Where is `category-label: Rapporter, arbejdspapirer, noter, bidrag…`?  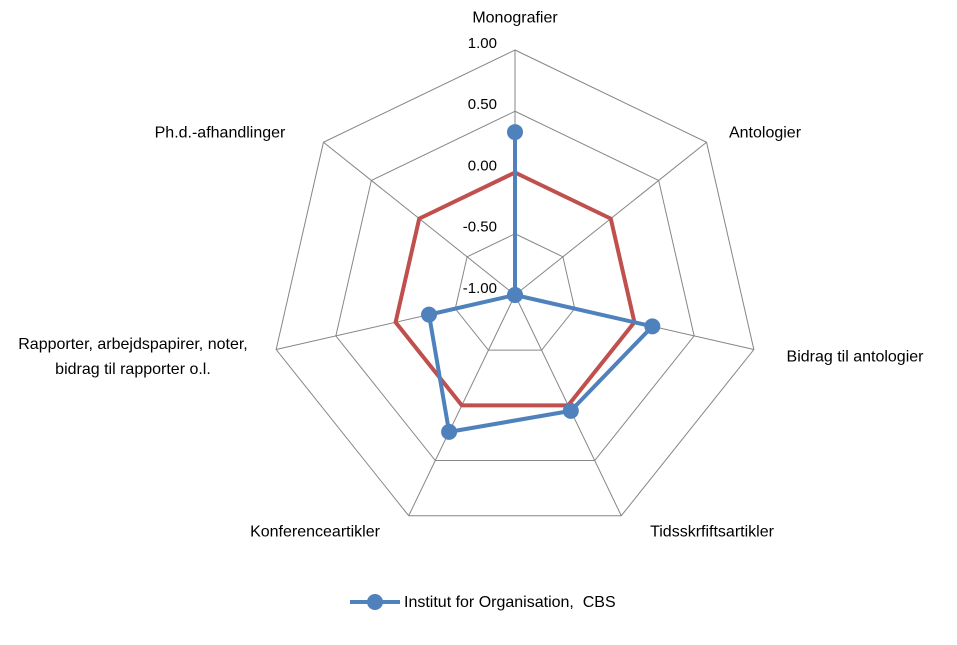 category-label: Rapporter, arbejdspapirer, noter, bidrag… is located at coordinates (133, 357).